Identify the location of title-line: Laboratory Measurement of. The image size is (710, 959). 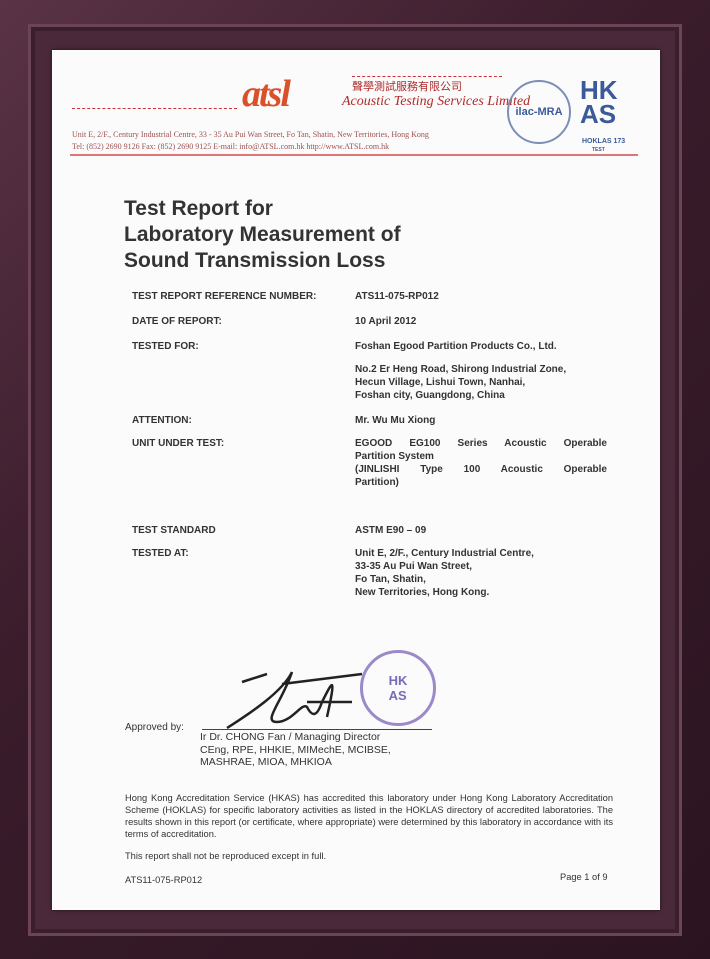
(262, 234).